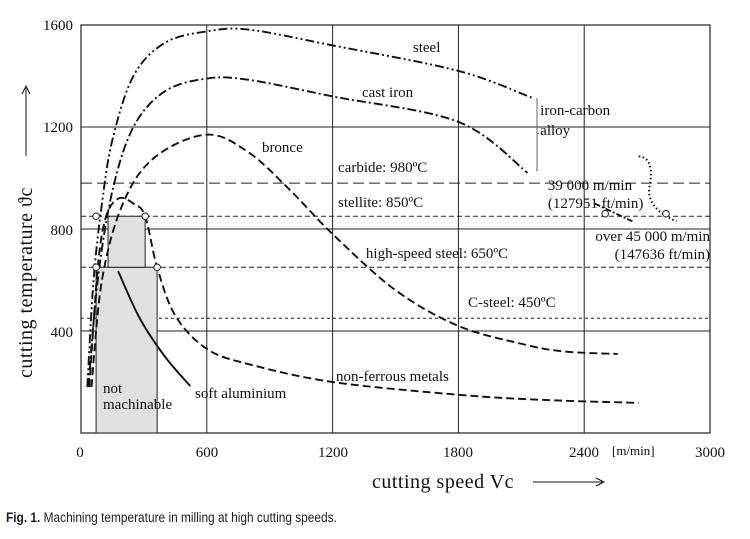  Describe the element at coordinates (392, 377) in the screenshot. I see `label-non-ferrous: non-ferrous metals` at that location.